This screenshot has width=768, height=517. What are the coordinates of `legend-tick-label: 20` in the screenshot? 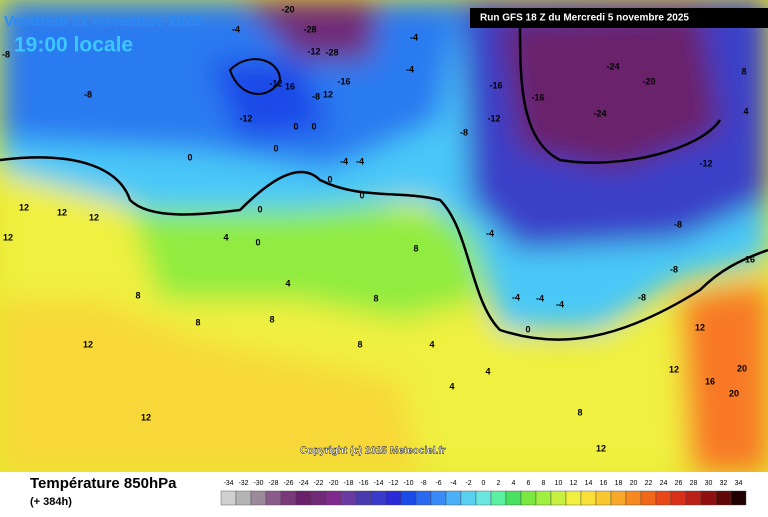 It's located at (634, 483).